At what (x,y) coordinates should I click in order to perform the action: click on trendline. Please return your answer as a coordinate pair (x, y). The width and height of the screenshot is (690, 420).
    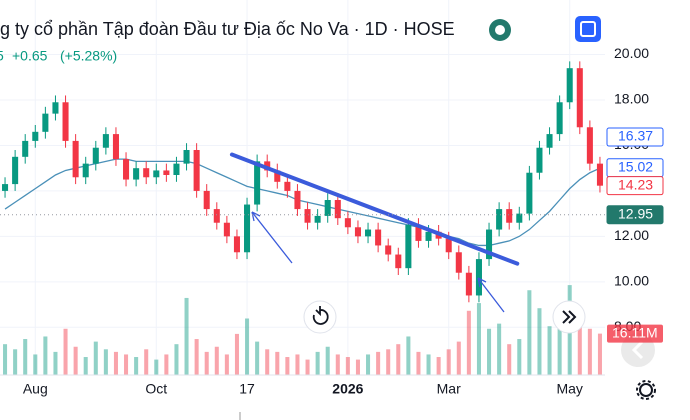
    Looking at the image, I should click on (374, 209).